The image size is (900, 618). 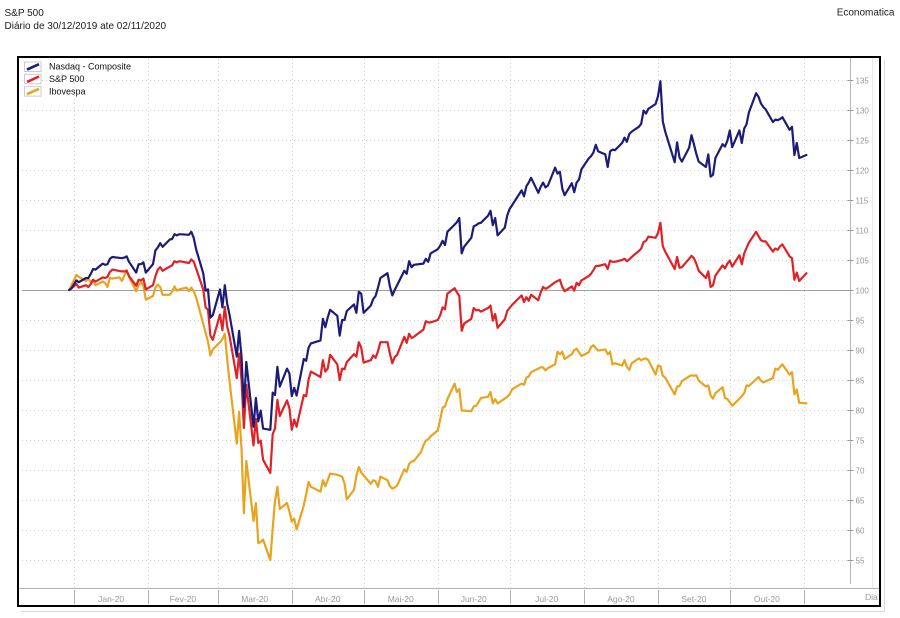 I want to click on svg-text: 105, so click(x=863, y=260).